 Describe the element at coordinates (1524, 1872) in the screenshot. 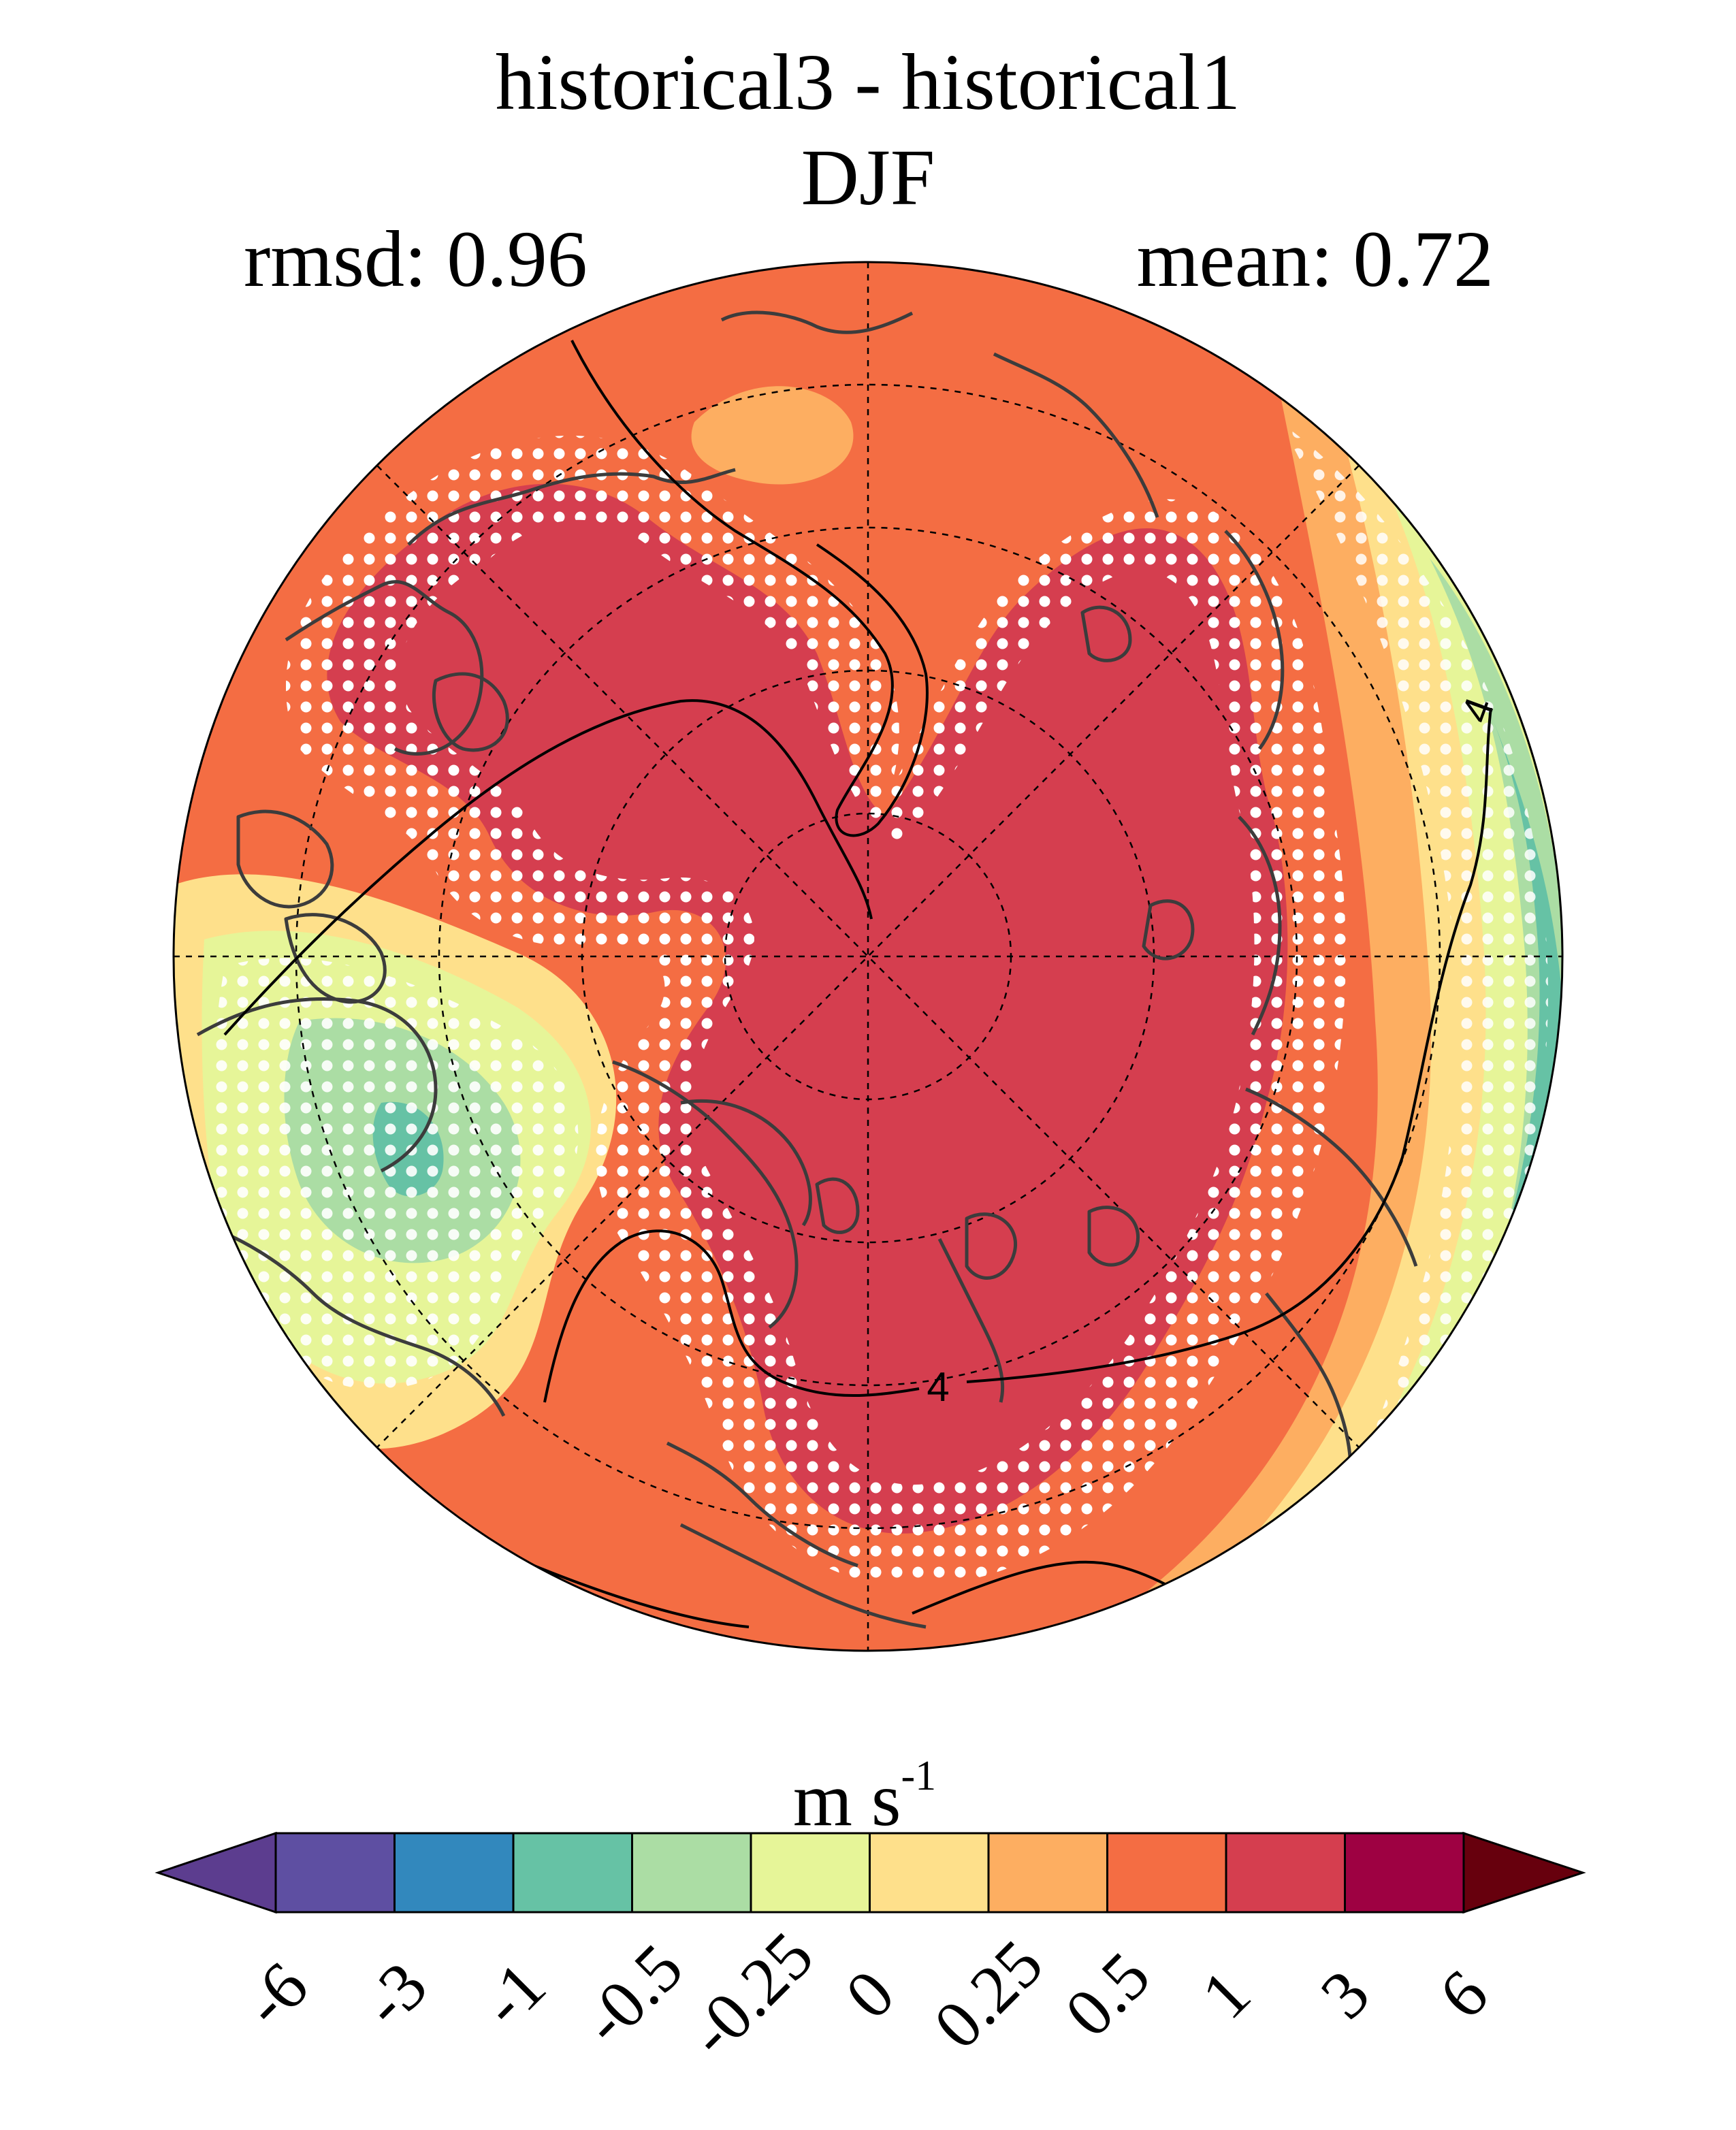

I see `colorbar-extend-high` at that location.